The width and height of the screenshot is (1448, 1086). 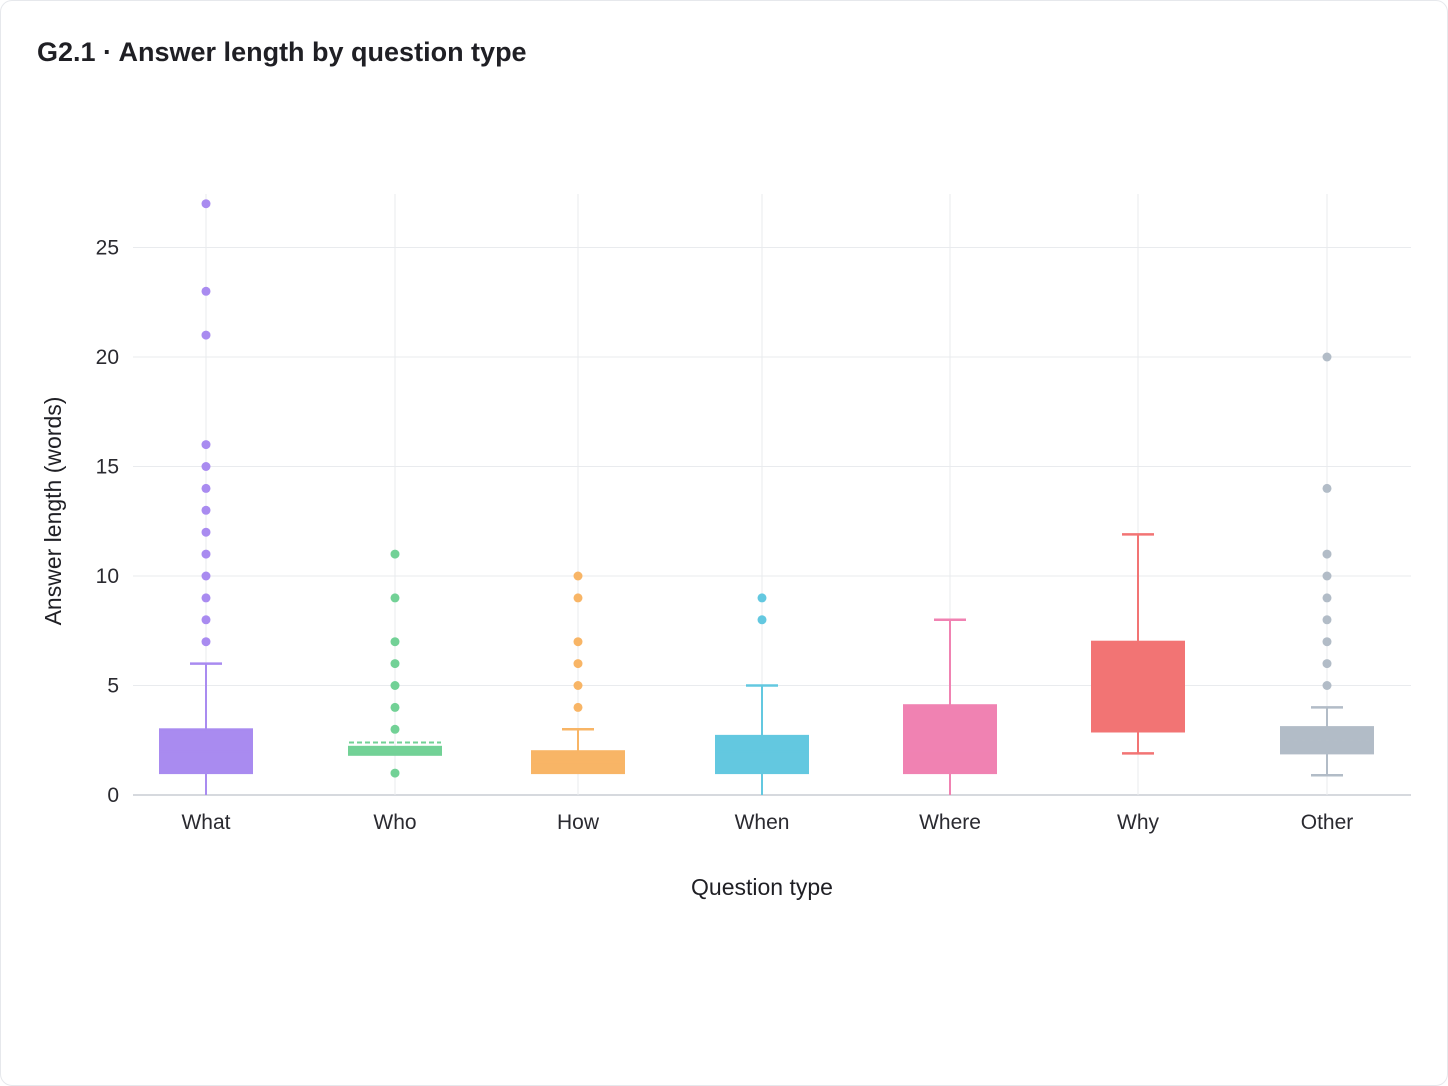 I want to click on x-tick-label: Why, so click(x=1138, y=822).